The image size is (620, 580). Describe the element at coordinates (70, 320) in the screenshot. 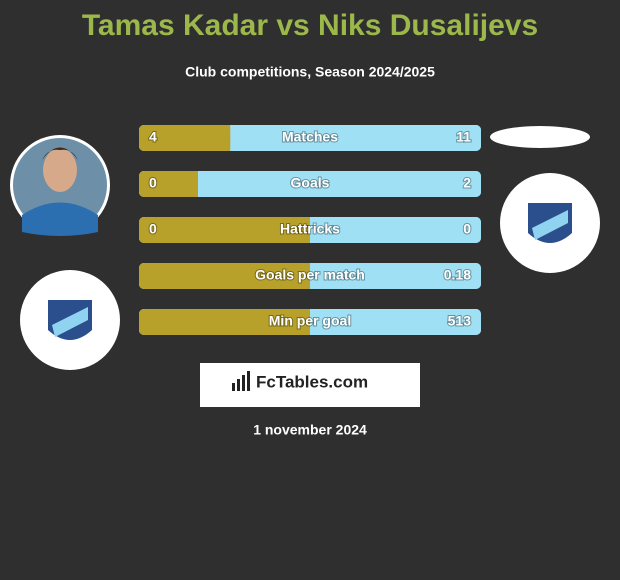

I see `club-badge-left: MTK` at that location.